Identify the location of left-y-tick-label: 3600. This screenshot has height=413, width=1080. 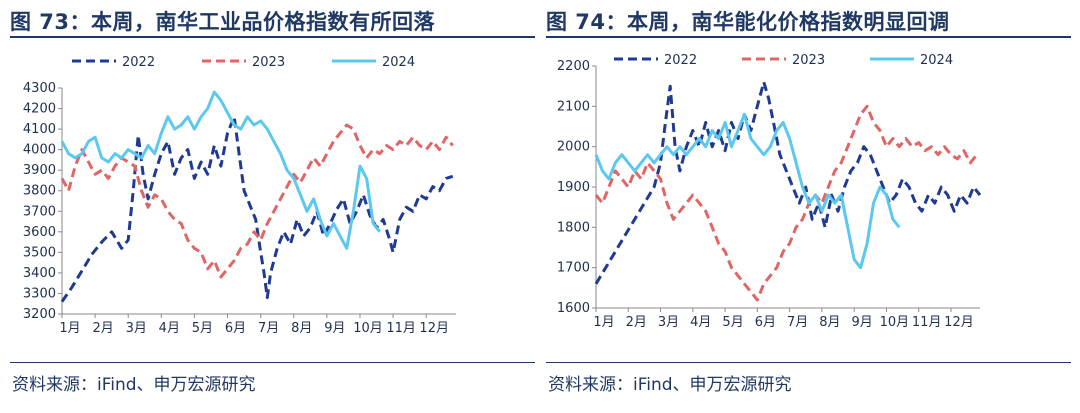
(39, 232).